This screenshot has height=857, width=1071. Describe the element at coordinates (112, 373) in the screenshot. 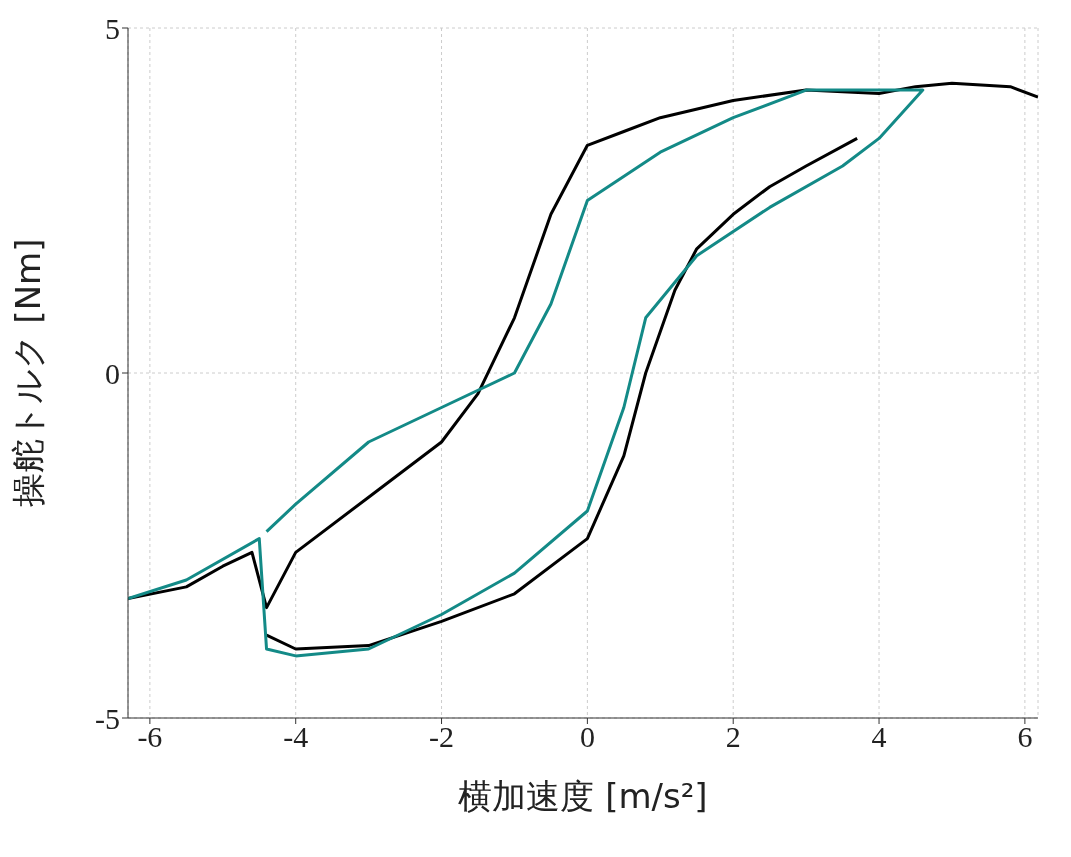

I see `y-tick-label: 0` at that location.